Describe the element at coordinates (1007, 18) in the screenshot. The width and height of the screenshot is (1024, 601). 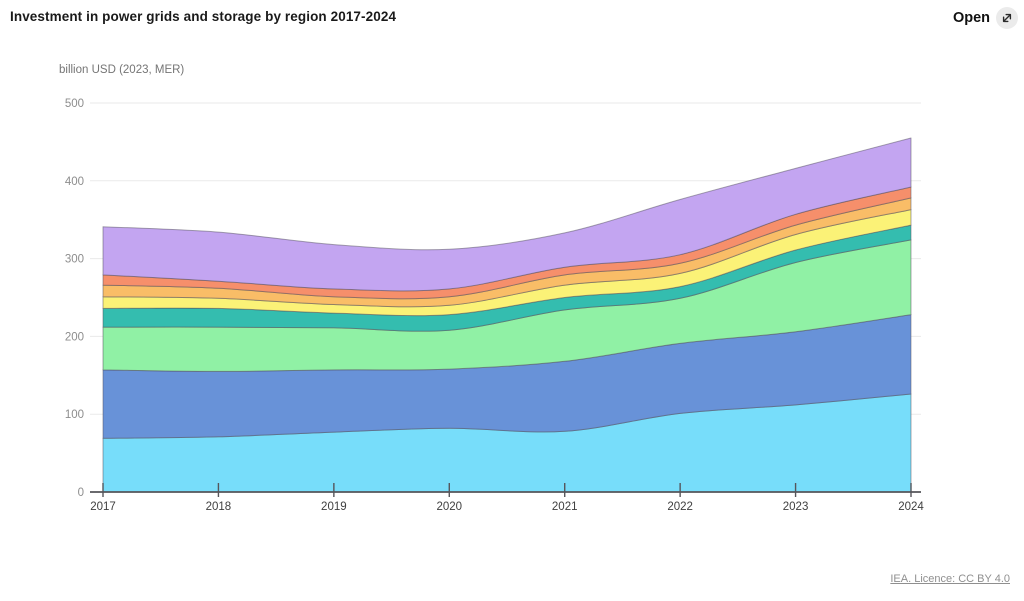
I see `expand-icon` at that location.